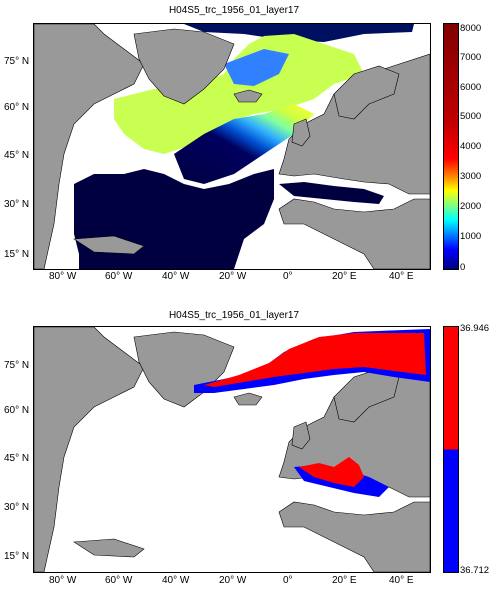 This screenshot has height=600, width=500. I want to click on panel1-lon-label: 20° E, so click(344, 276).